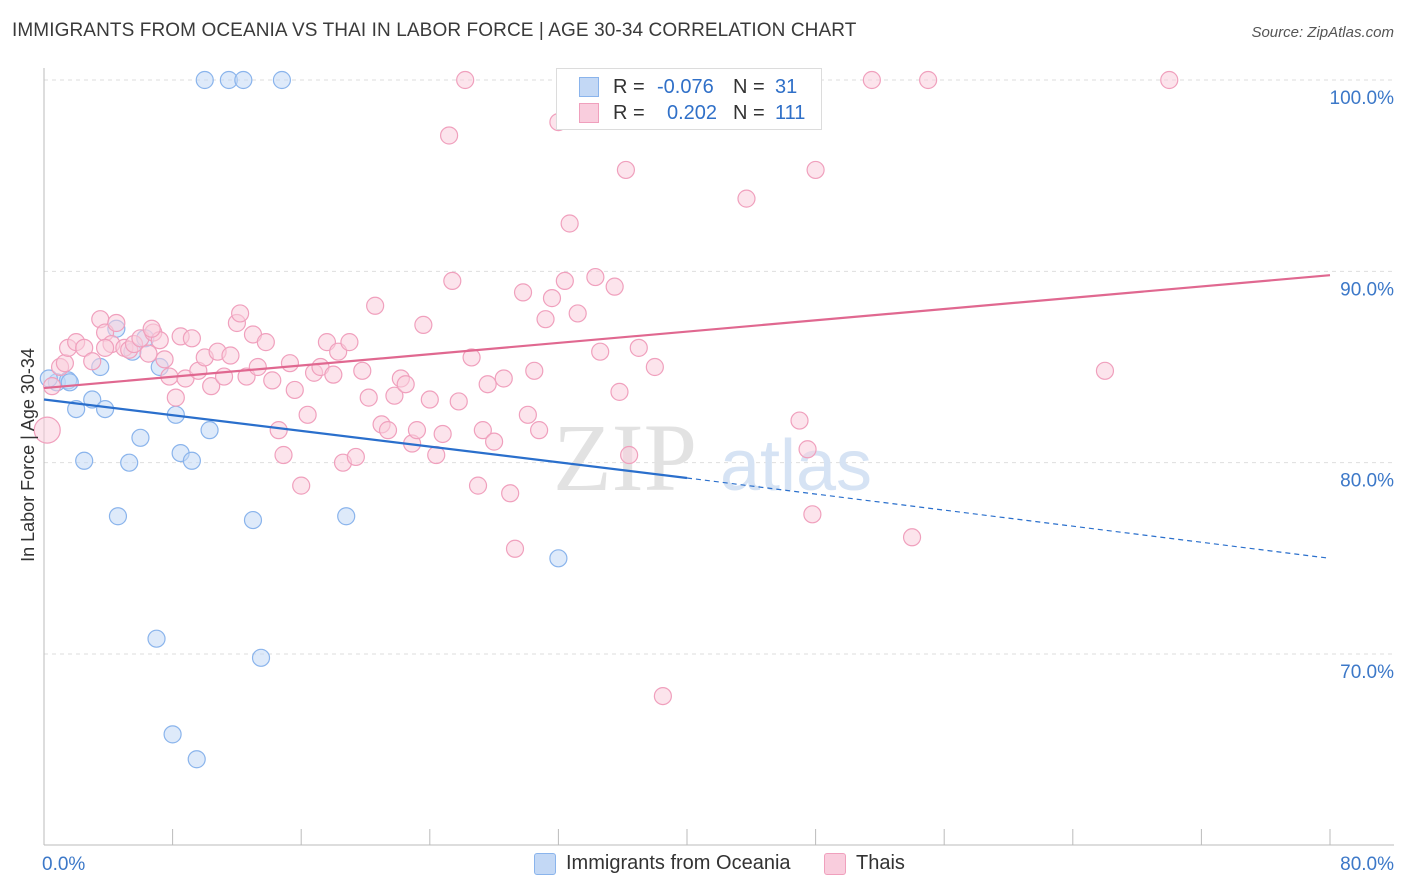 This screenshot has height=892, width=1406. Describe the element at coordinates (1367, 672) in the screenshot. I see `y-tick-label: 70.0%` at that location.